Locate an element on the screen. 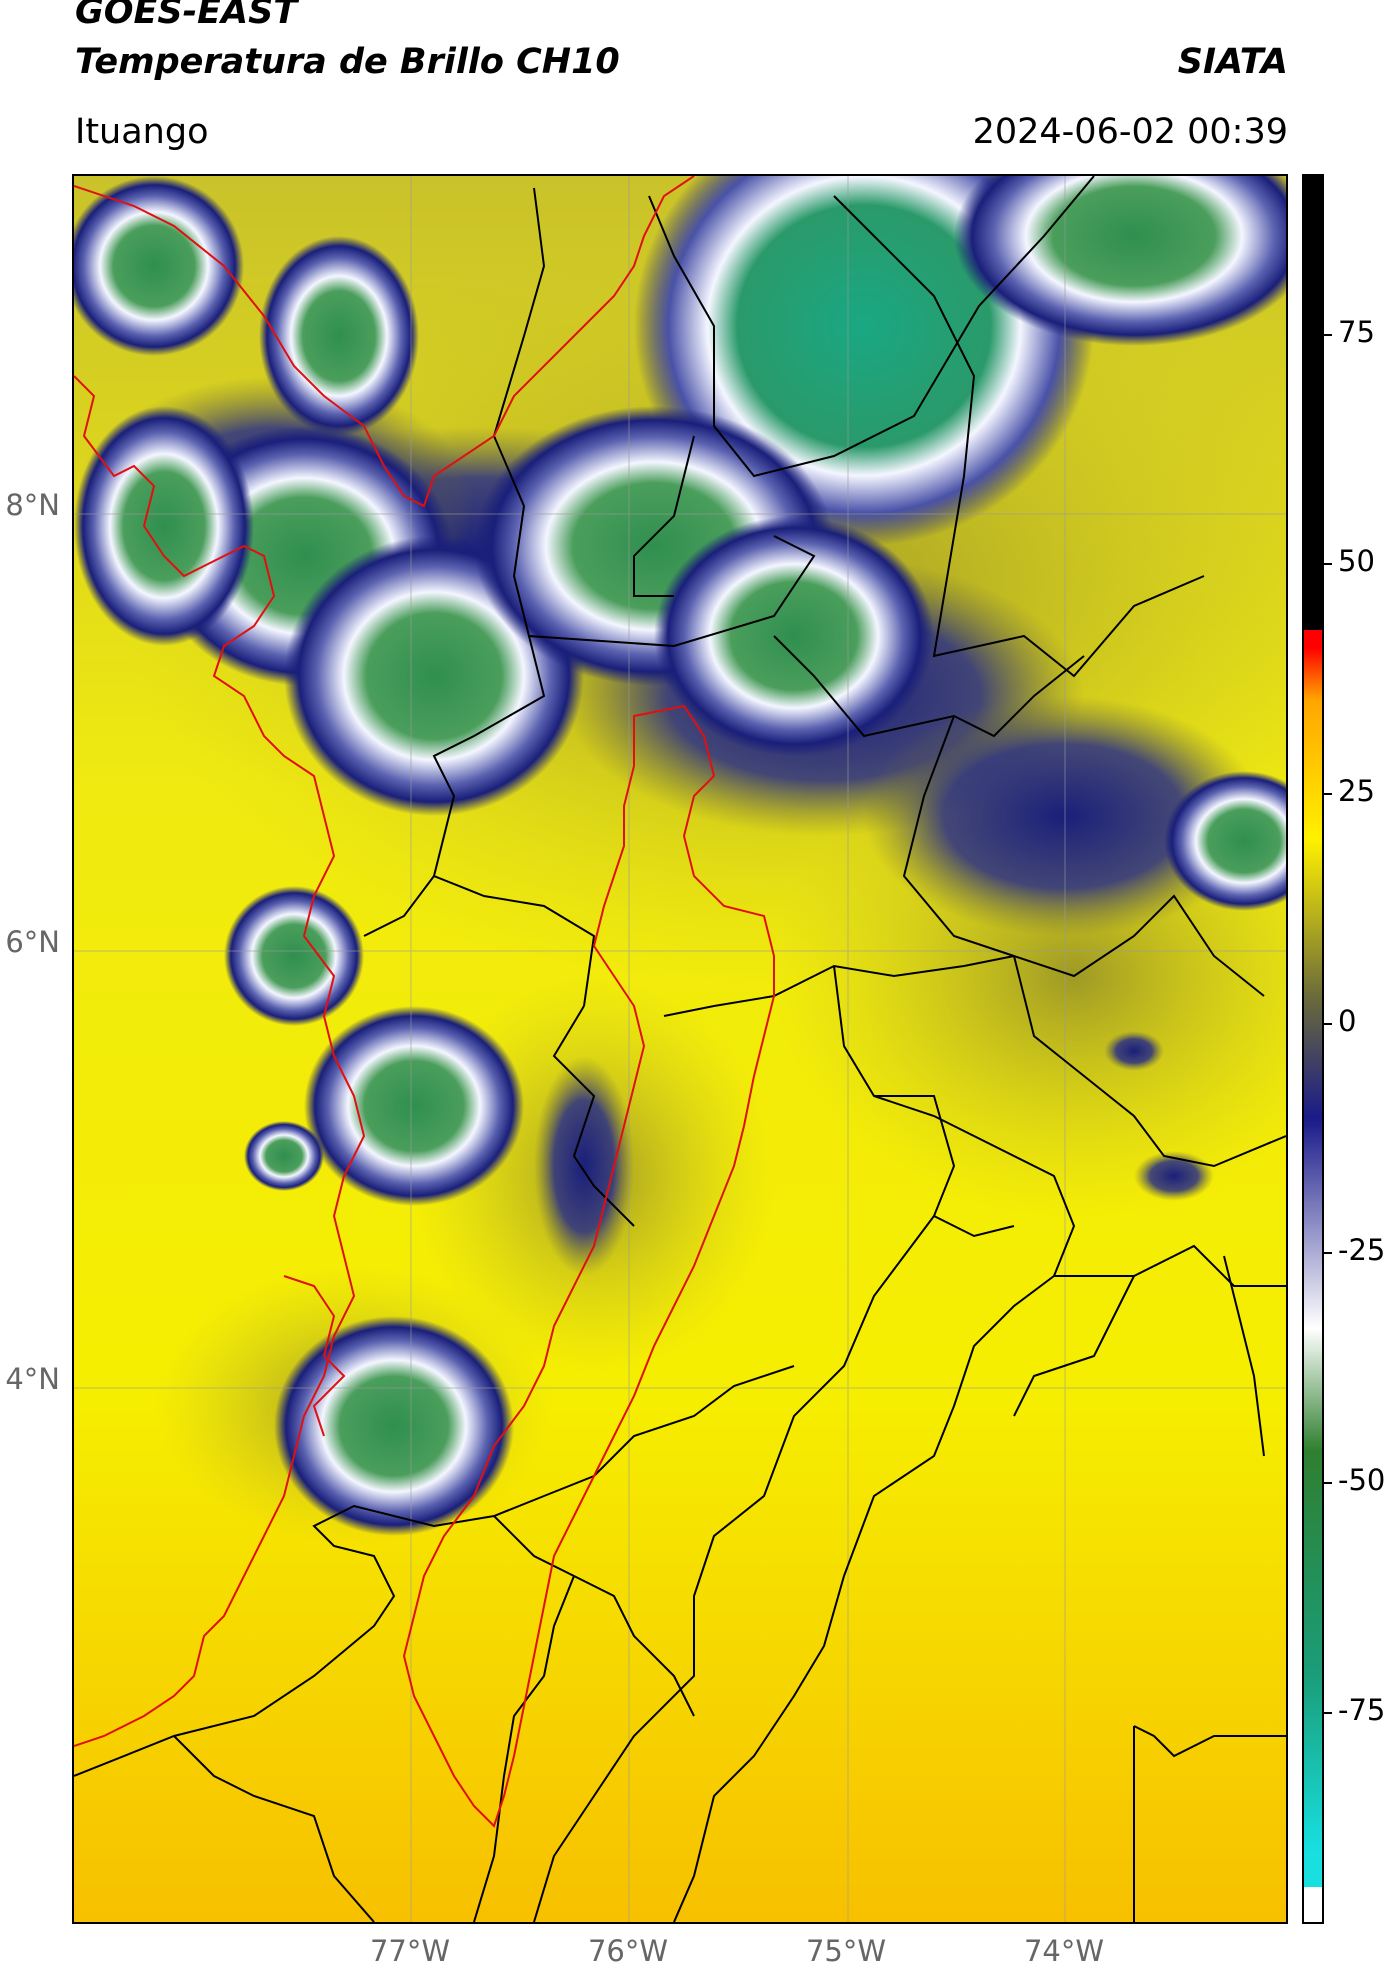  colorbar-label-minus50: -50 is located at coordinates (1361, 1480).